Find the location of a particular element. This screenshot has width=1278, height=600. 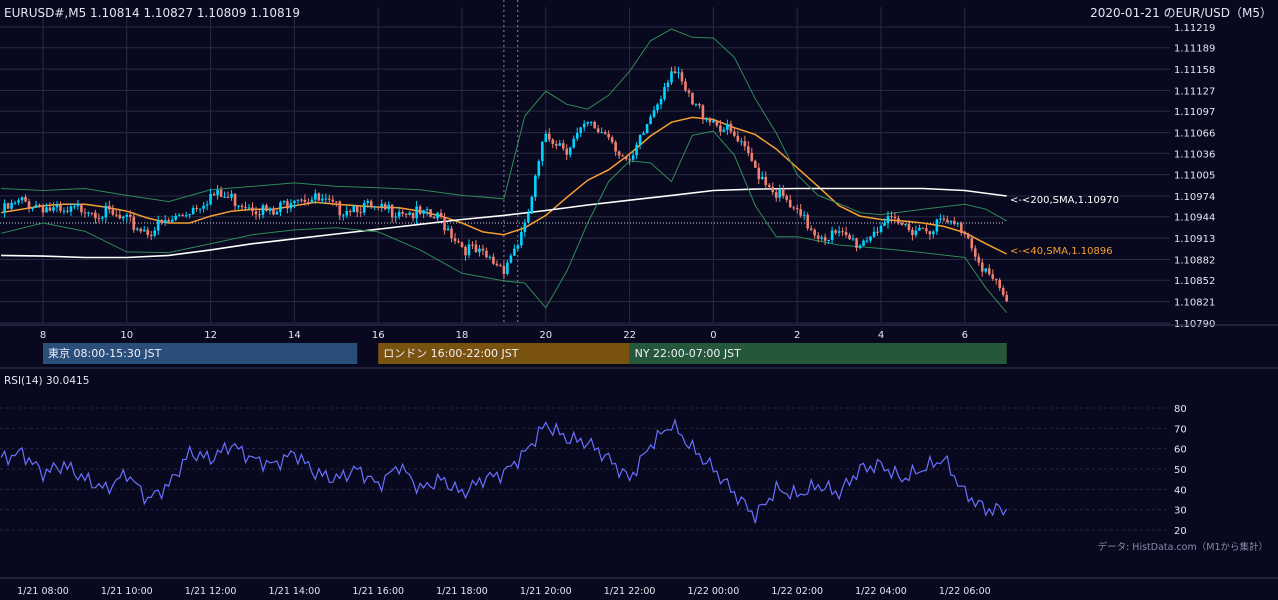

sma-annotation: <-<200,SMA,1.10970 is located at coordinates (1064, 200).